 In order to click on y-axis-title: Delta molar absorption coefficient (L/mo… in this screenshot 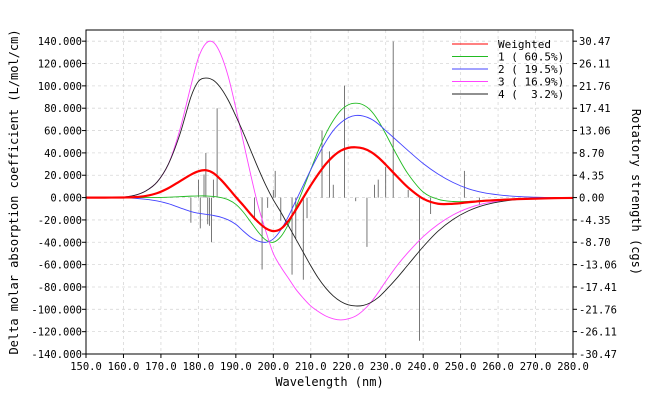, I will do `click(14, 191)`.